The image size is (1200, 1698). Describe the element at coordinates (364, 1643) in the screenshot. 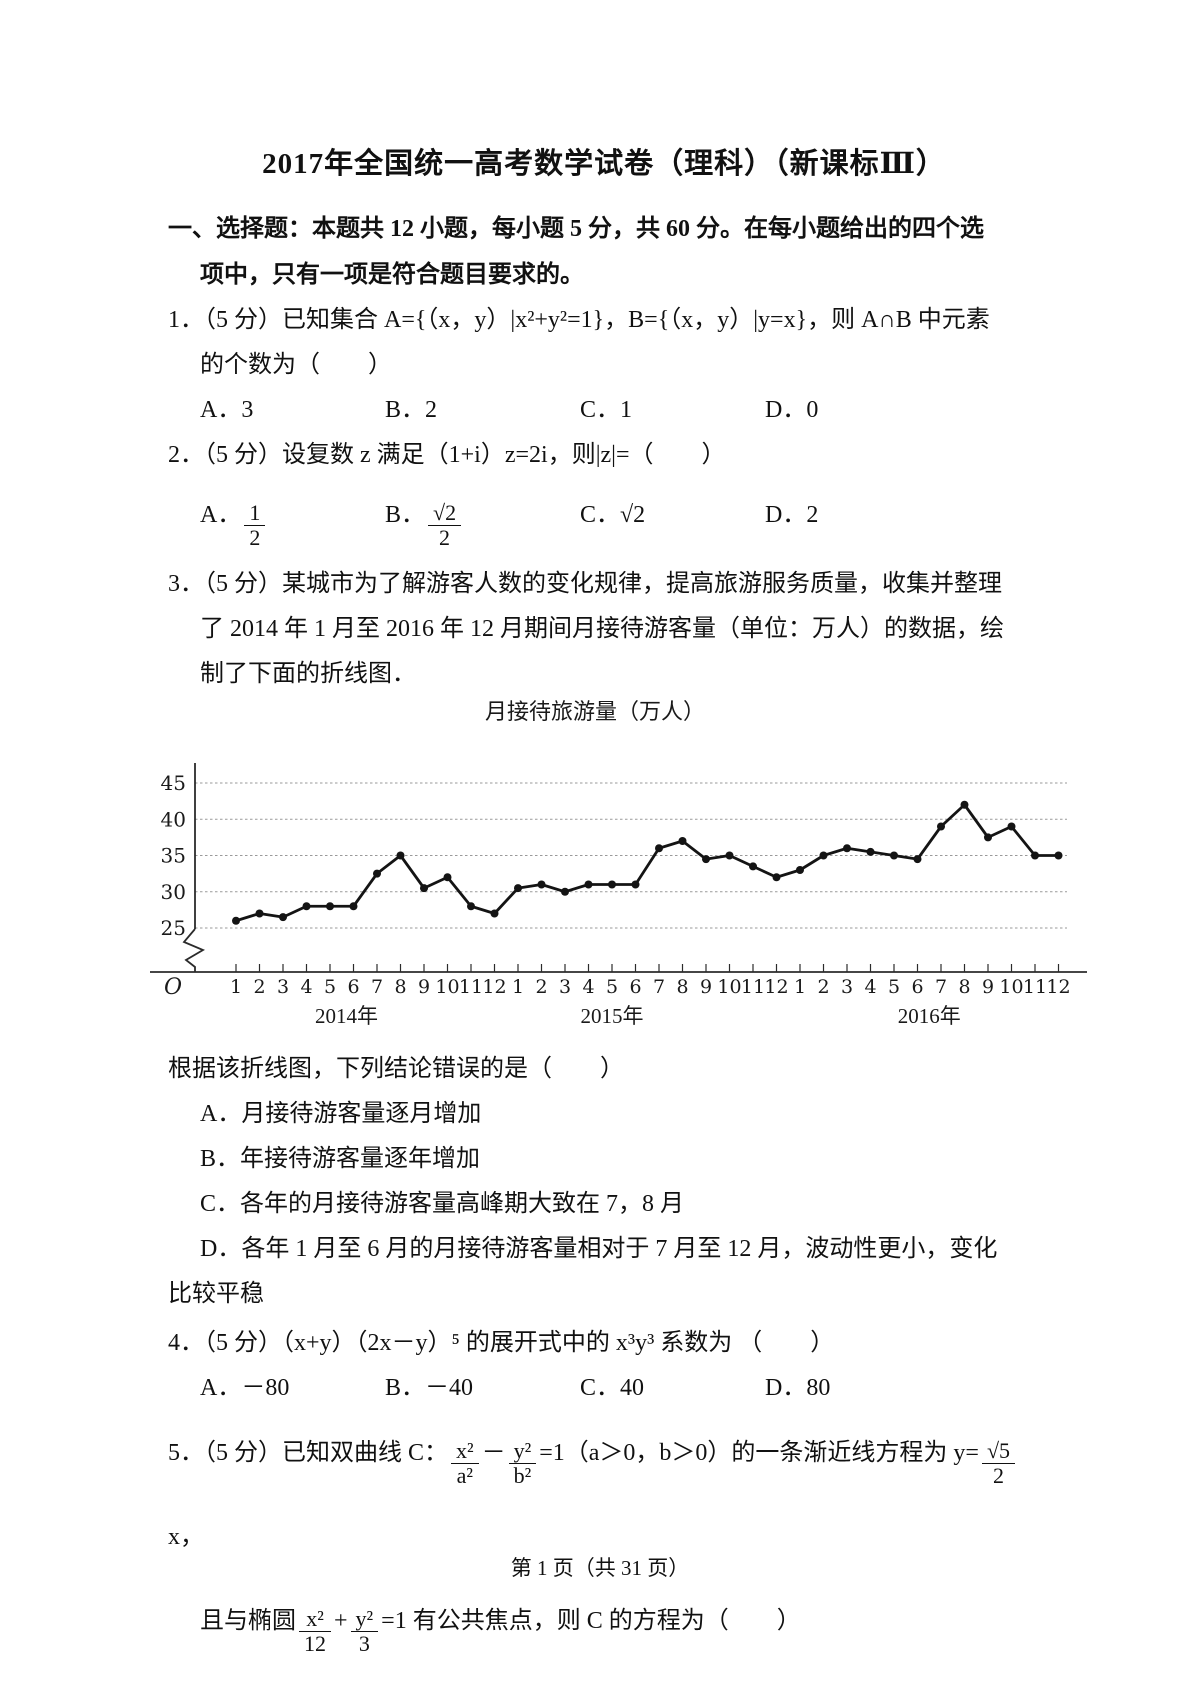

I see `fraction-denominator: 3` at that location.